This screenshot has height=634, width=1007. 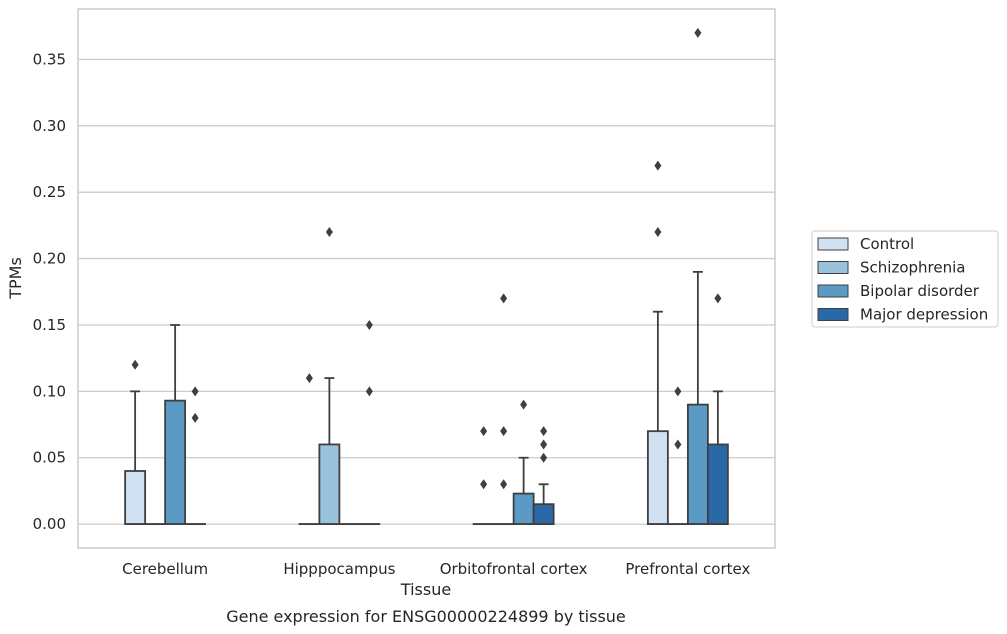 What do you see at coordinates (49, 458) in the screenshot?
I see `y-tick-label: 0.05` at bounding box center [49, 458].